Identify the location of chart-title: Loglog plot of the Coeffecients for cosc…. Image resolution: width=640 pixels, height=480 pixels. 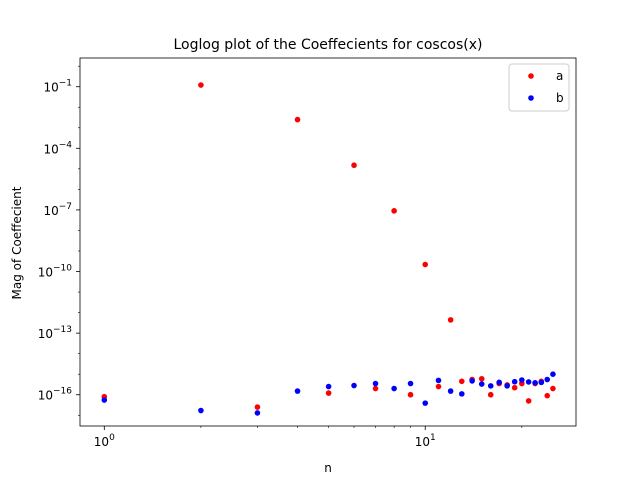
(328, 45).